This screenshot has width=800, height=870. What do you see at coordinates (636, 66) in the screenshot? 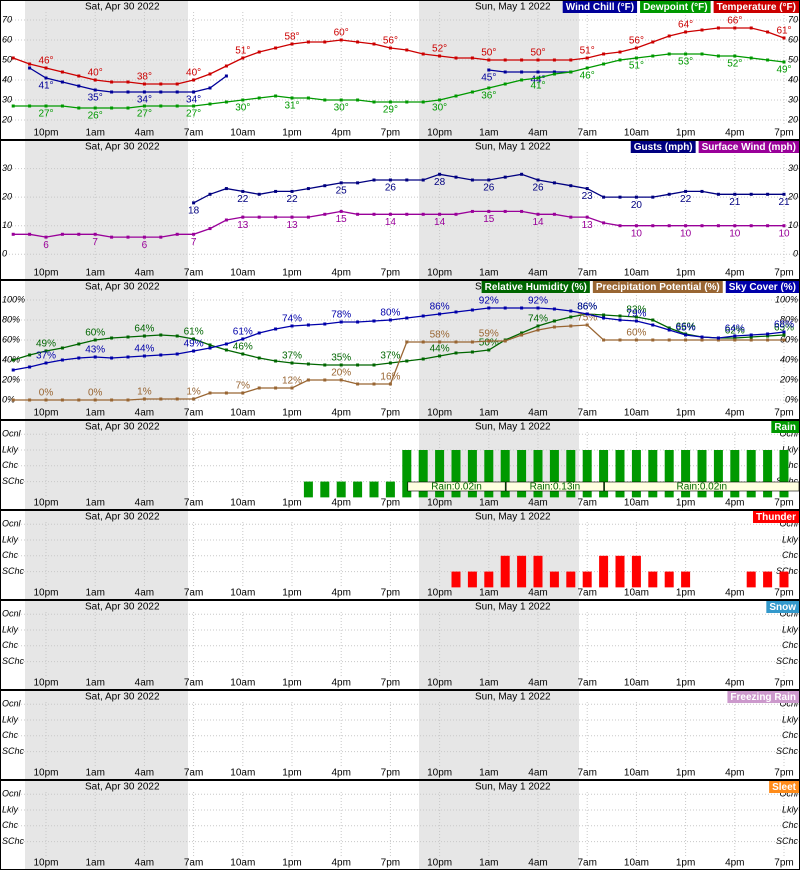
I see `data-label: 51°` at bounding box center [636, 66].